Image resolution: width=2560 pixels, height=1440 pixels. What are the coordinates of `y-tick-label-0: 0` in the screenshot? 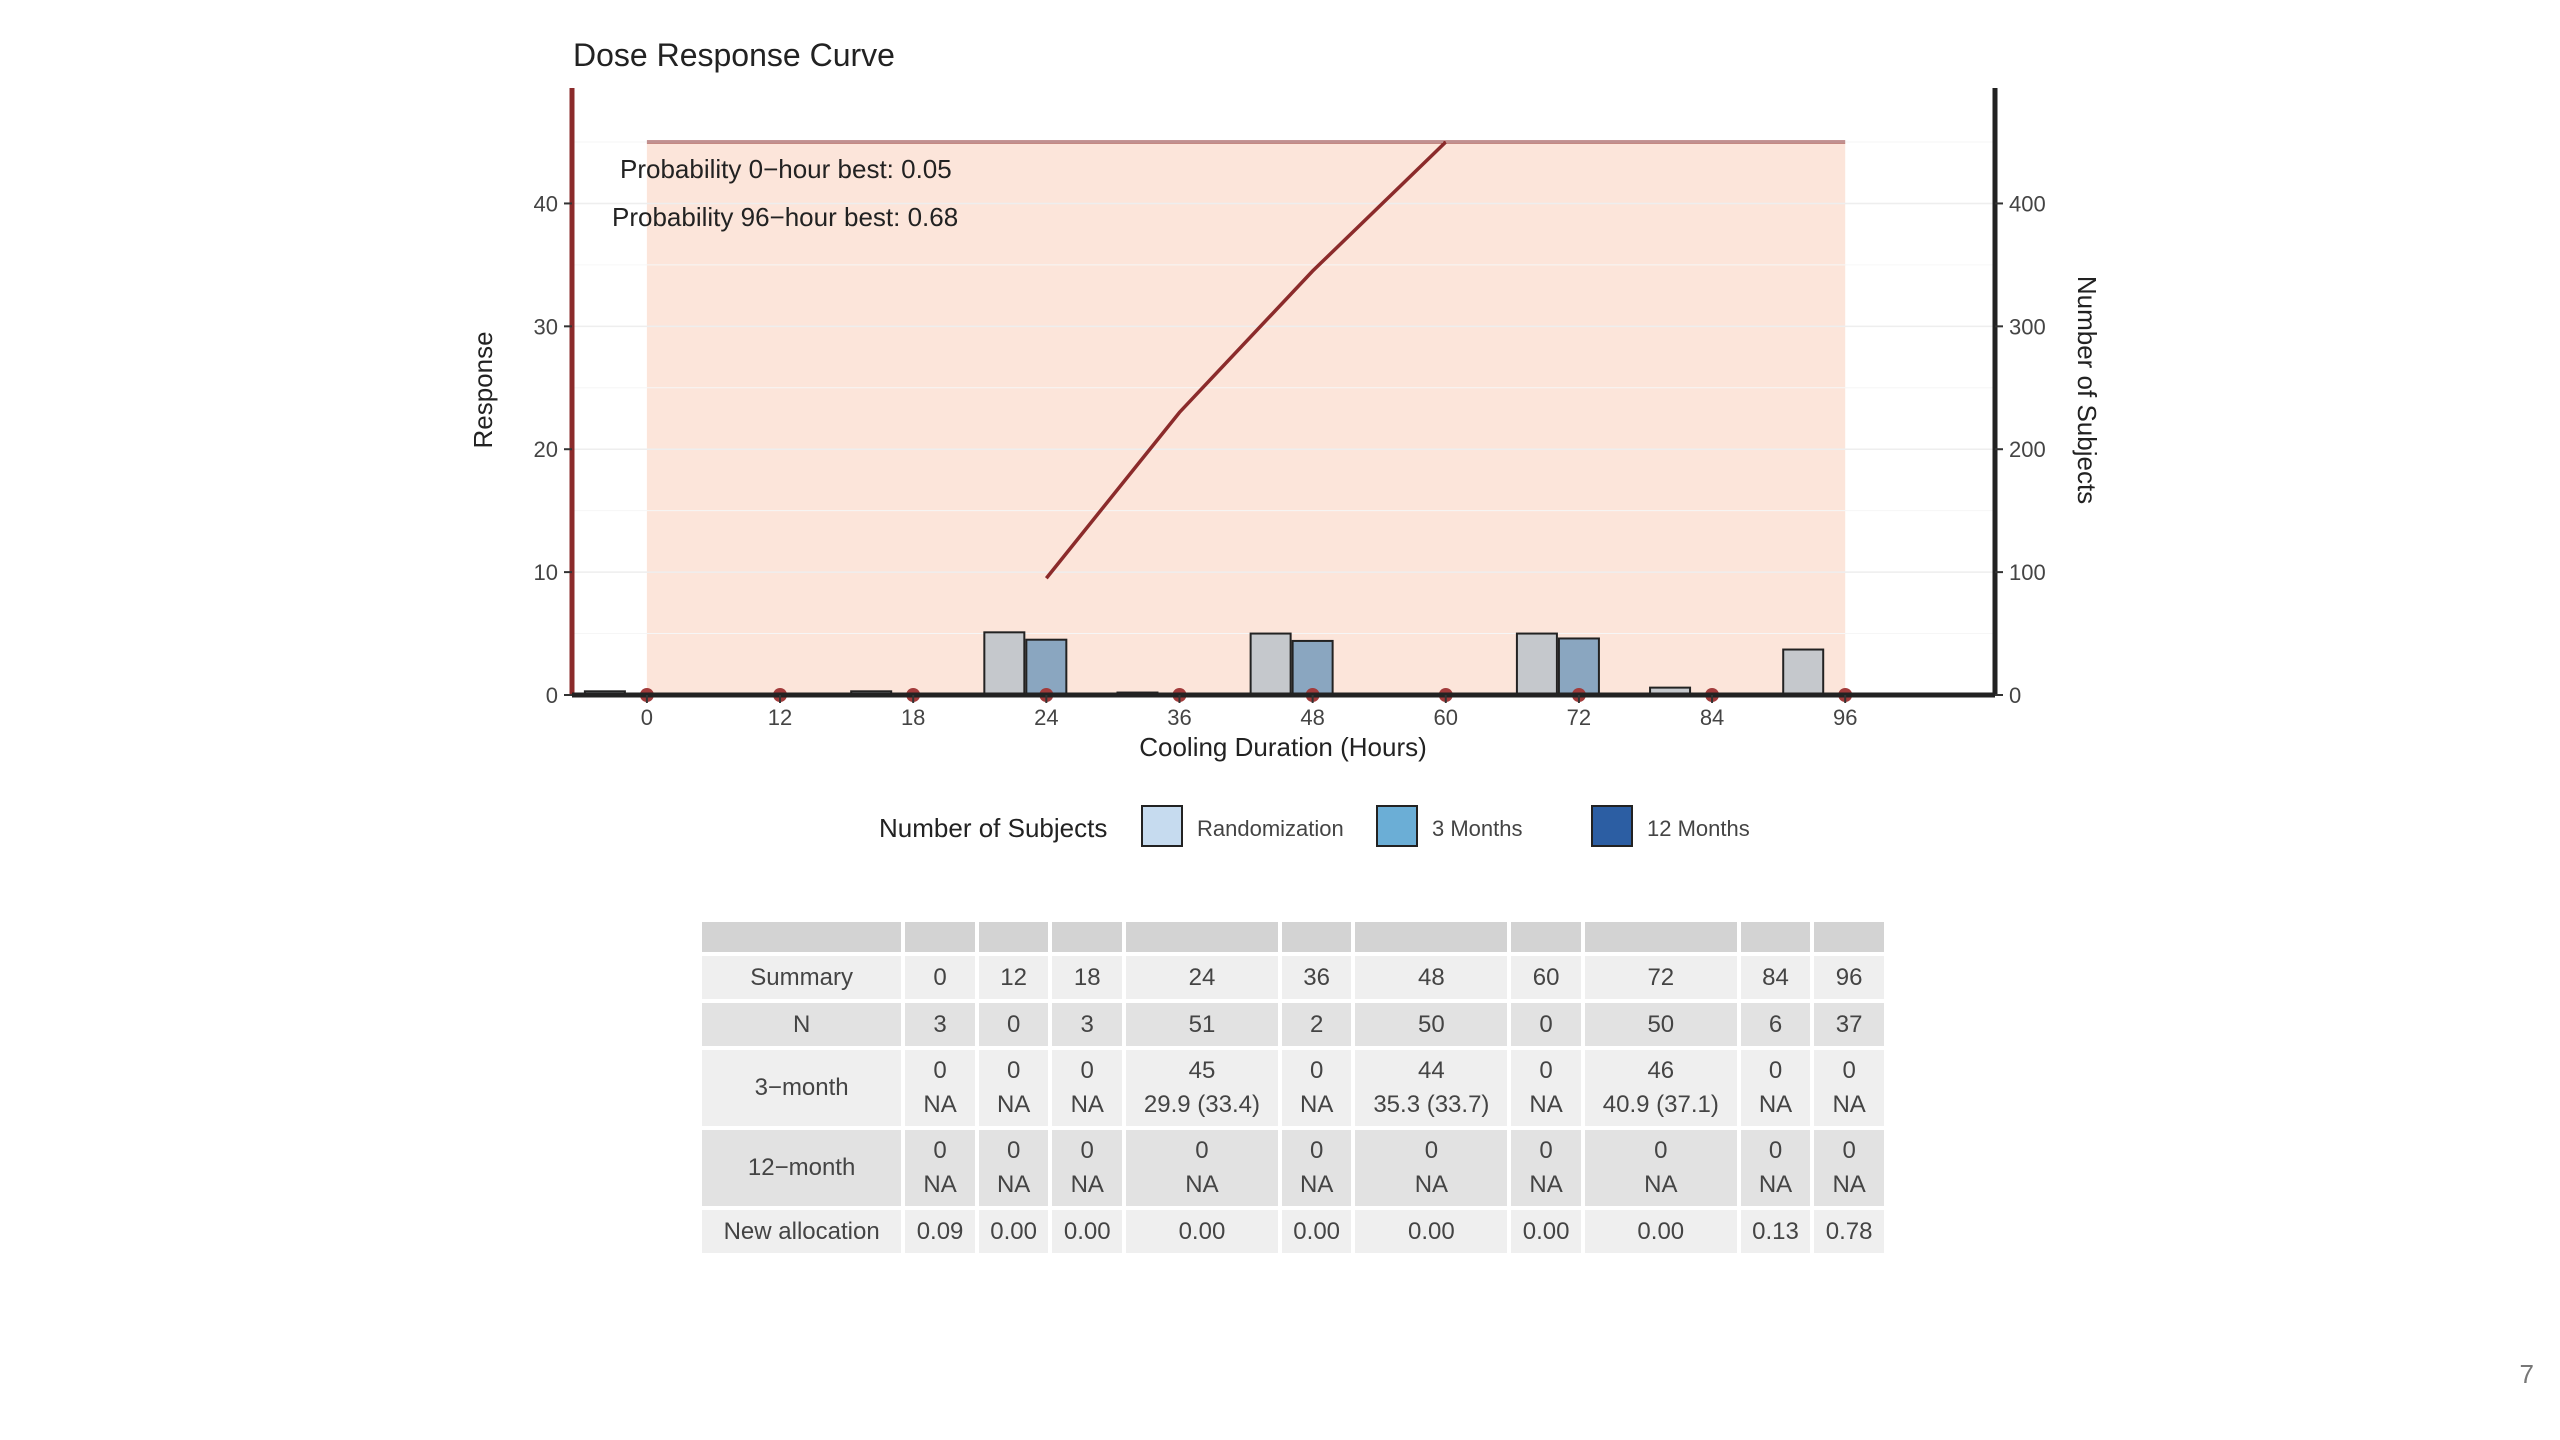 It's located at (552, 695).